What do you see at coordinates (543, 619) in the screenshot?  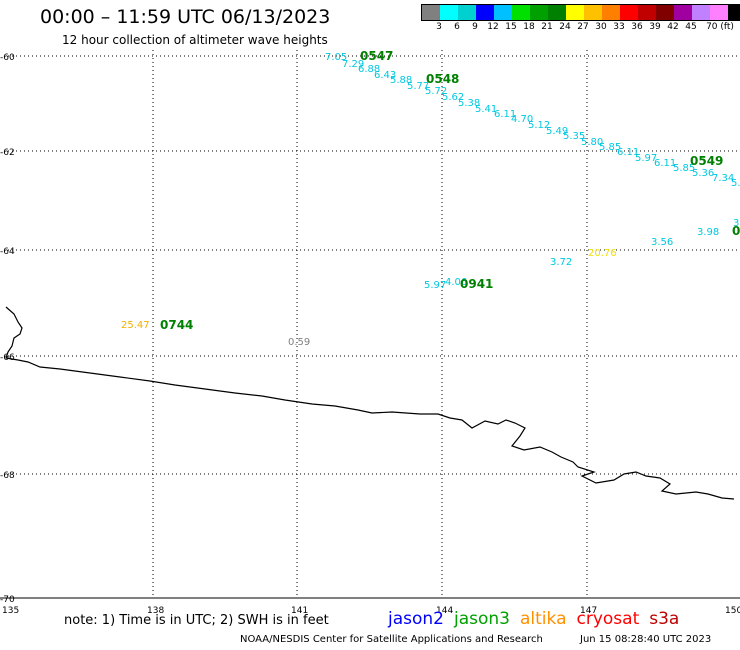 I see `satellite-name: altika` at bounding box center [543, 619].